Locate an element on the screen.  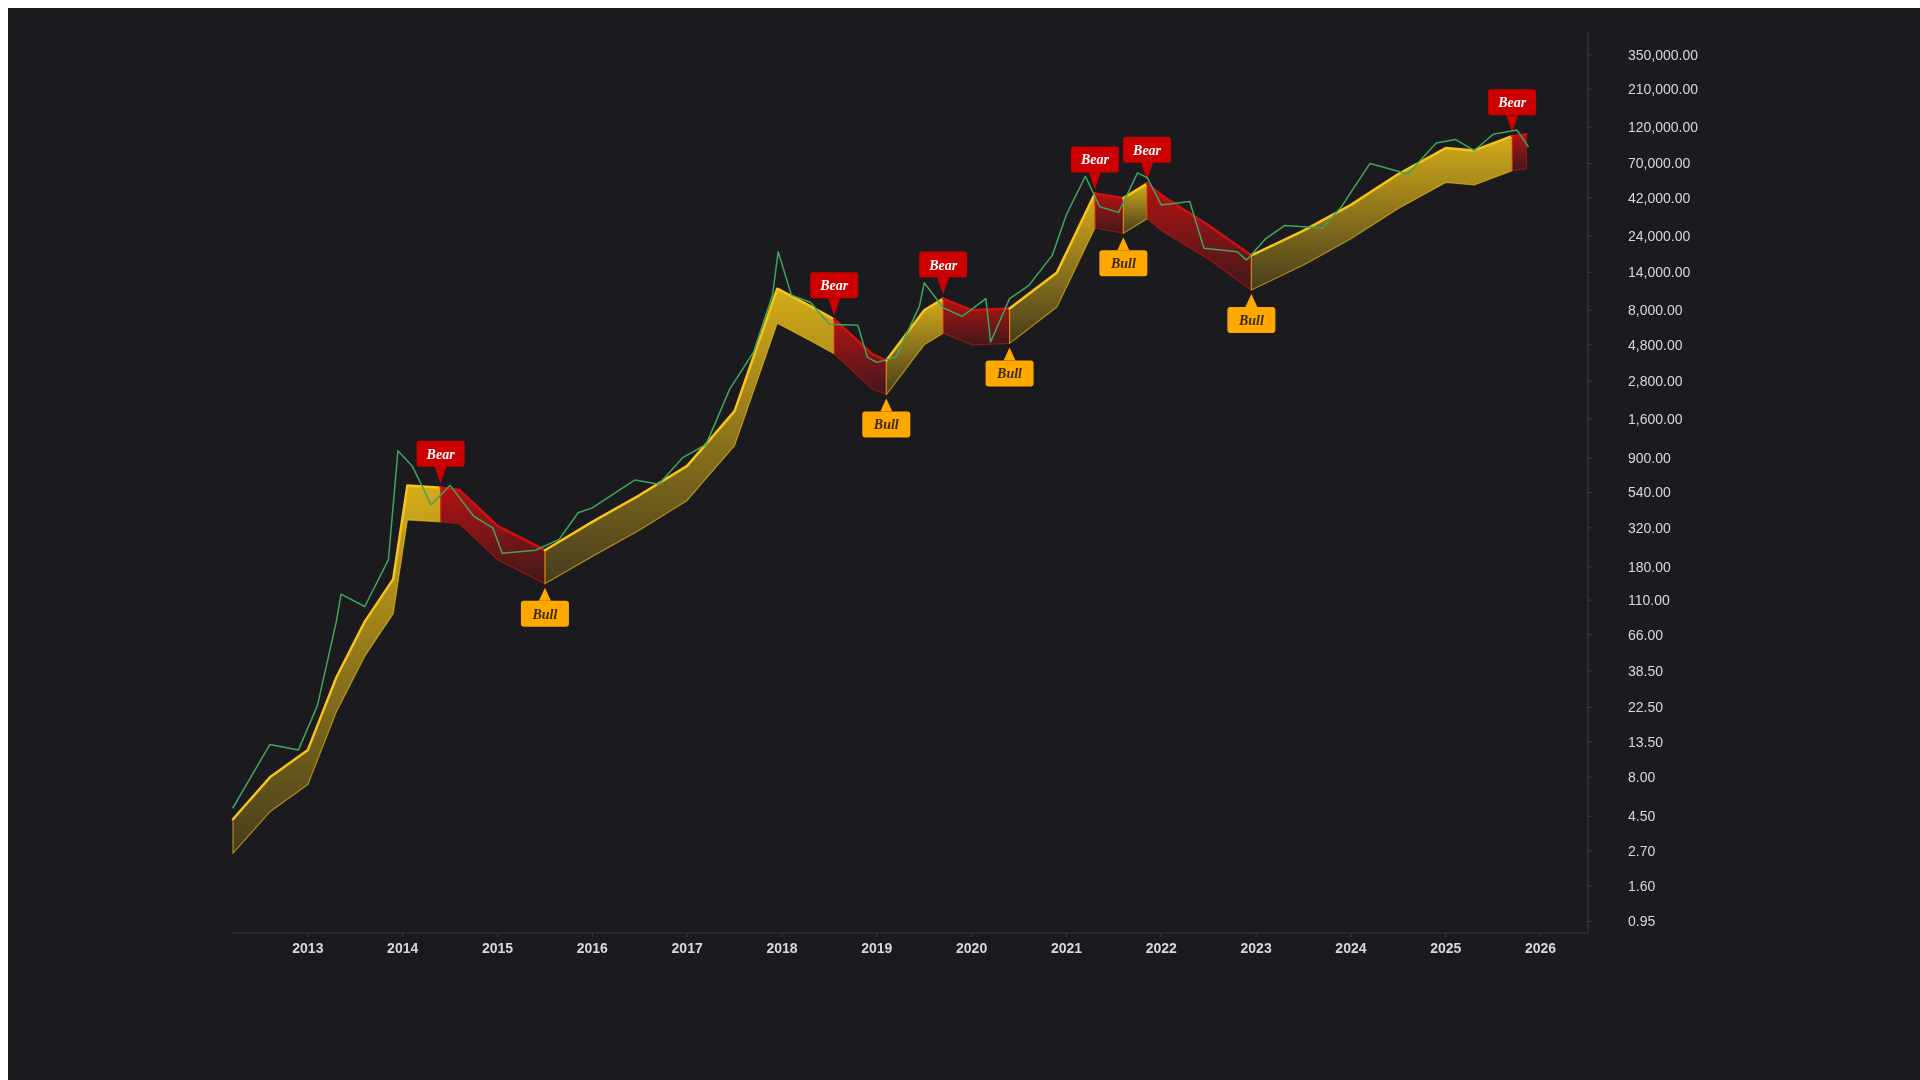
x-tick-label: 2022 is located at coordinates (1161, 947).